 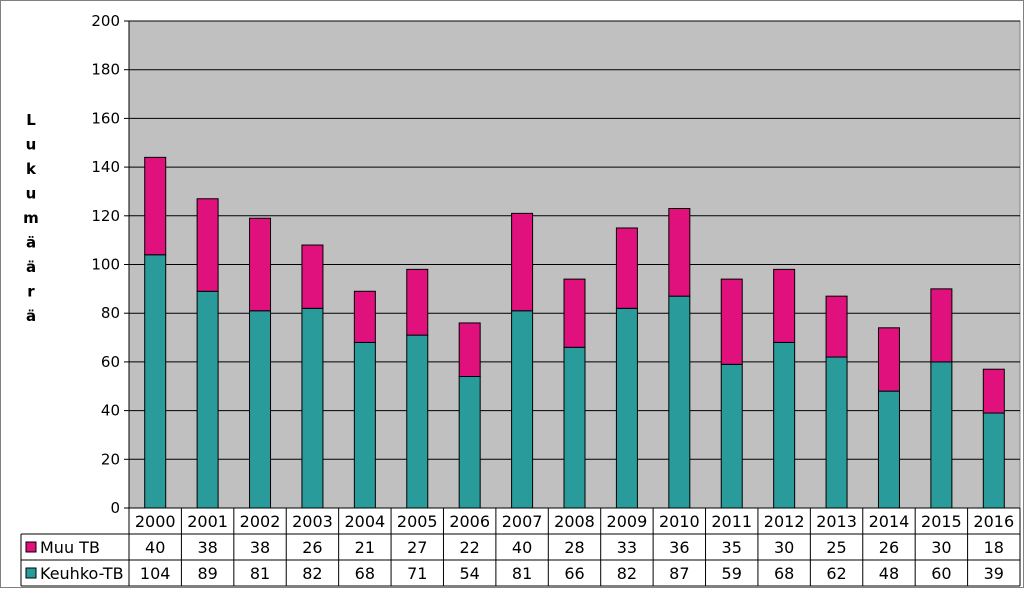 What do you see at coordinates (679, 521) in the screenshot?
I see `x-tick-label: 2010` at bounding box center [679, 521].